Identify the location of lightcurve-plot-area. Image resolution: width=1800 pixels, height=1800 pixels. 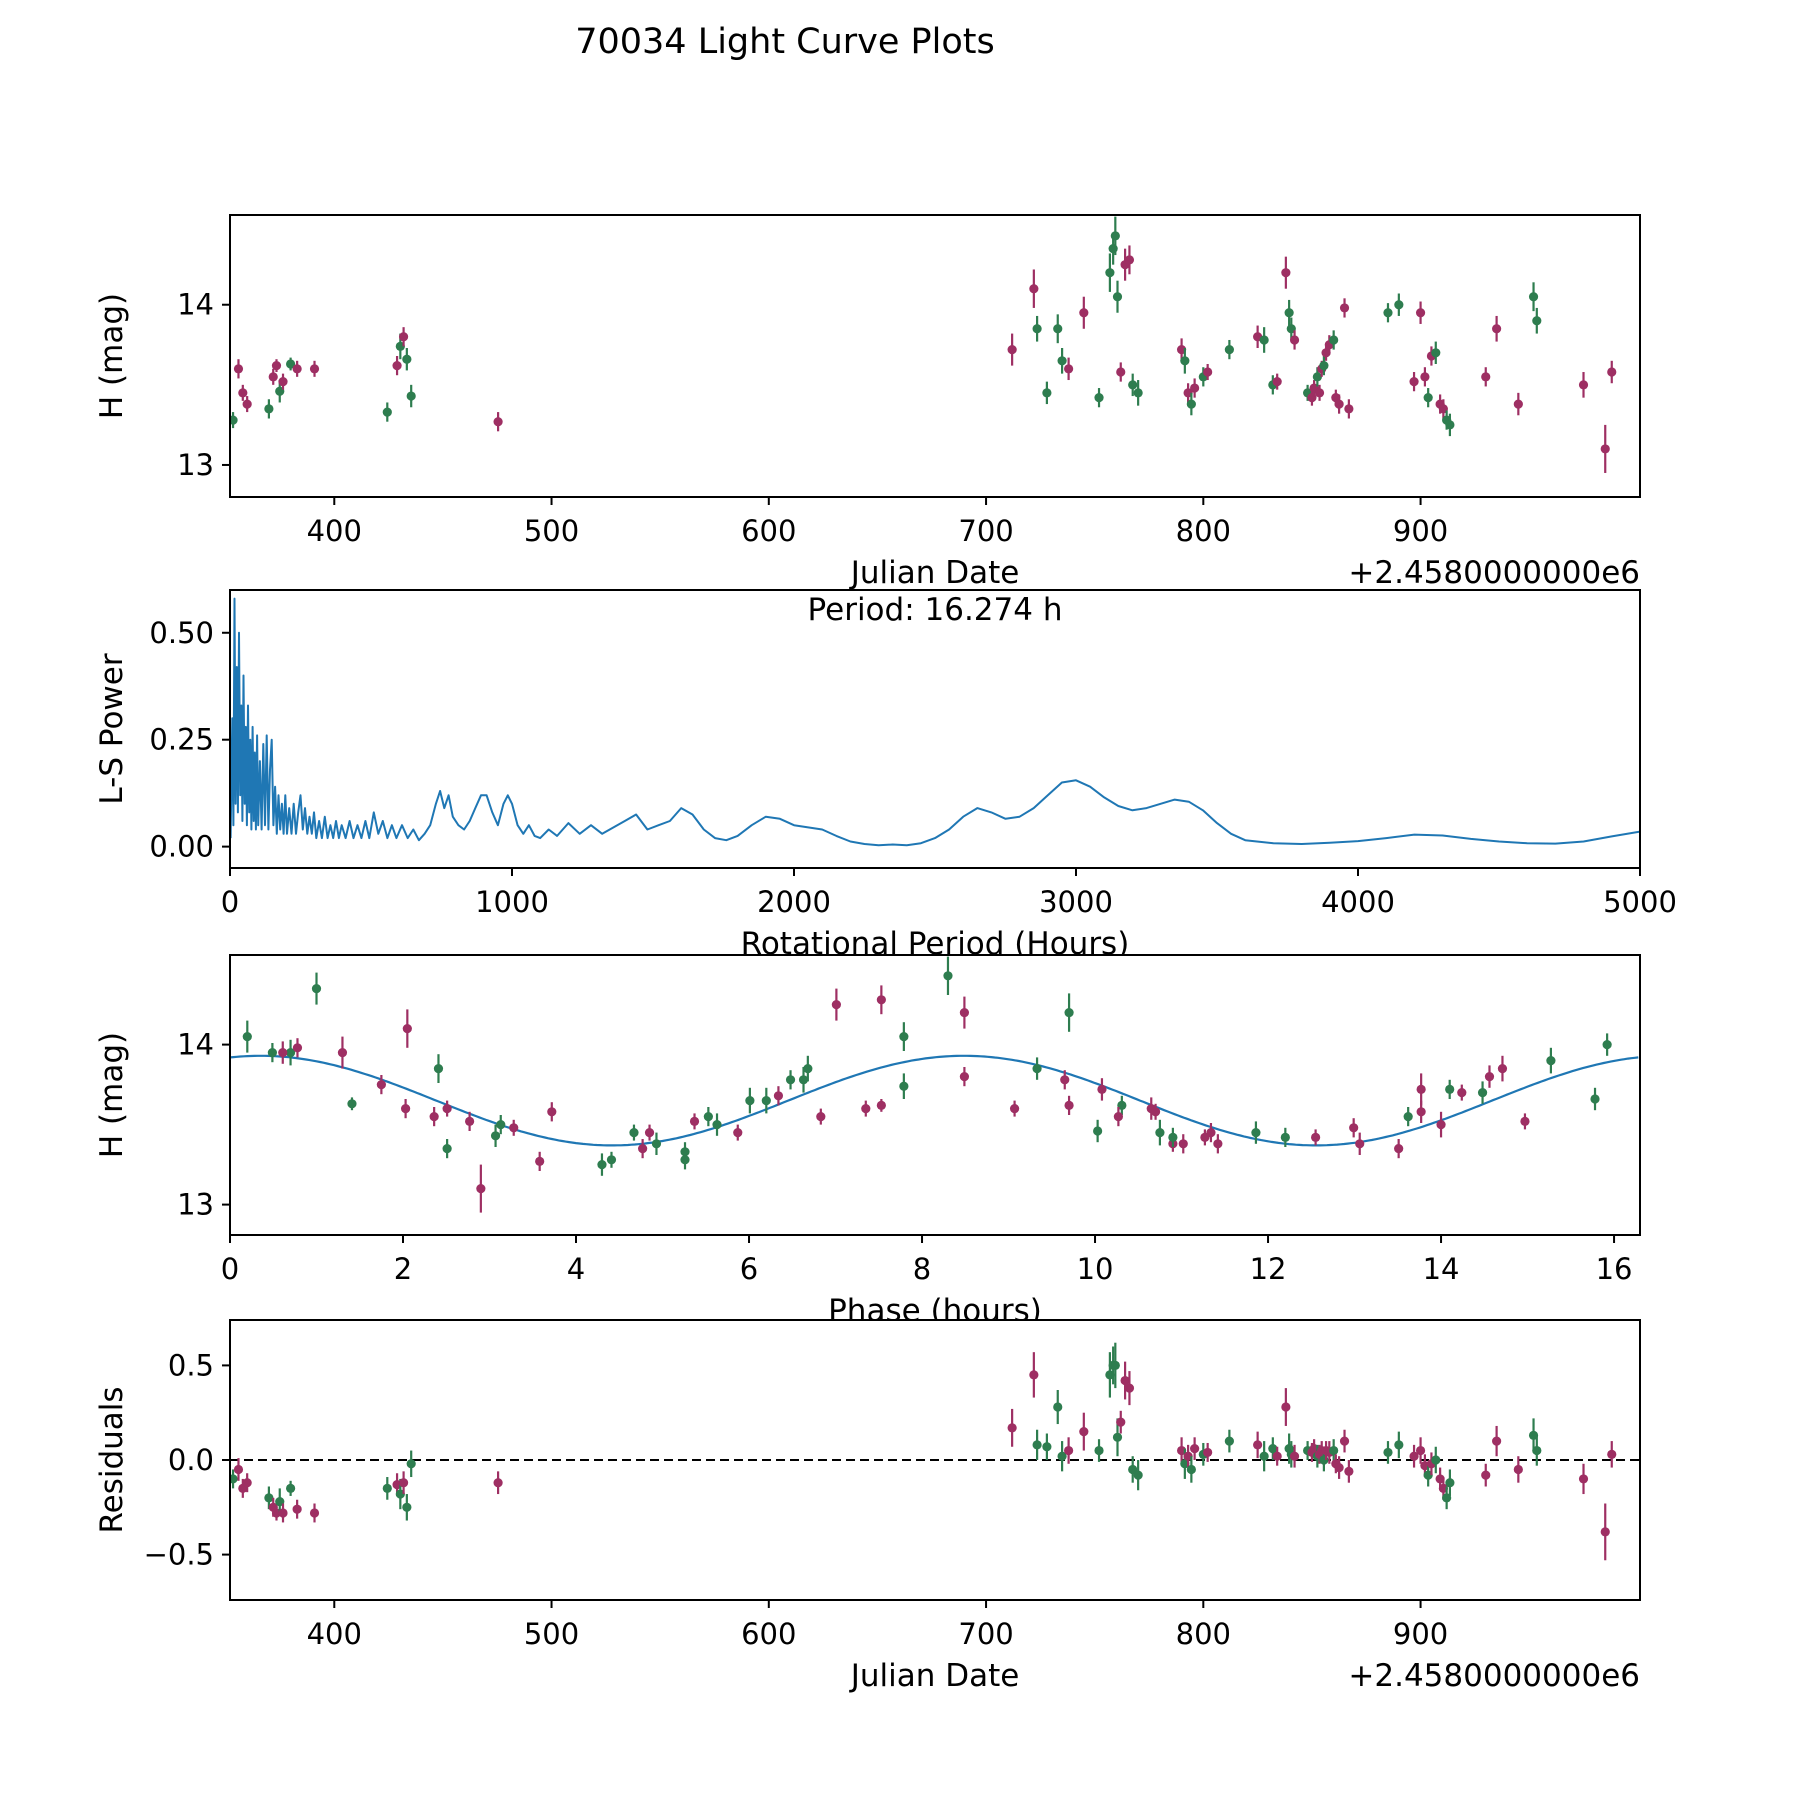
(923, 344).